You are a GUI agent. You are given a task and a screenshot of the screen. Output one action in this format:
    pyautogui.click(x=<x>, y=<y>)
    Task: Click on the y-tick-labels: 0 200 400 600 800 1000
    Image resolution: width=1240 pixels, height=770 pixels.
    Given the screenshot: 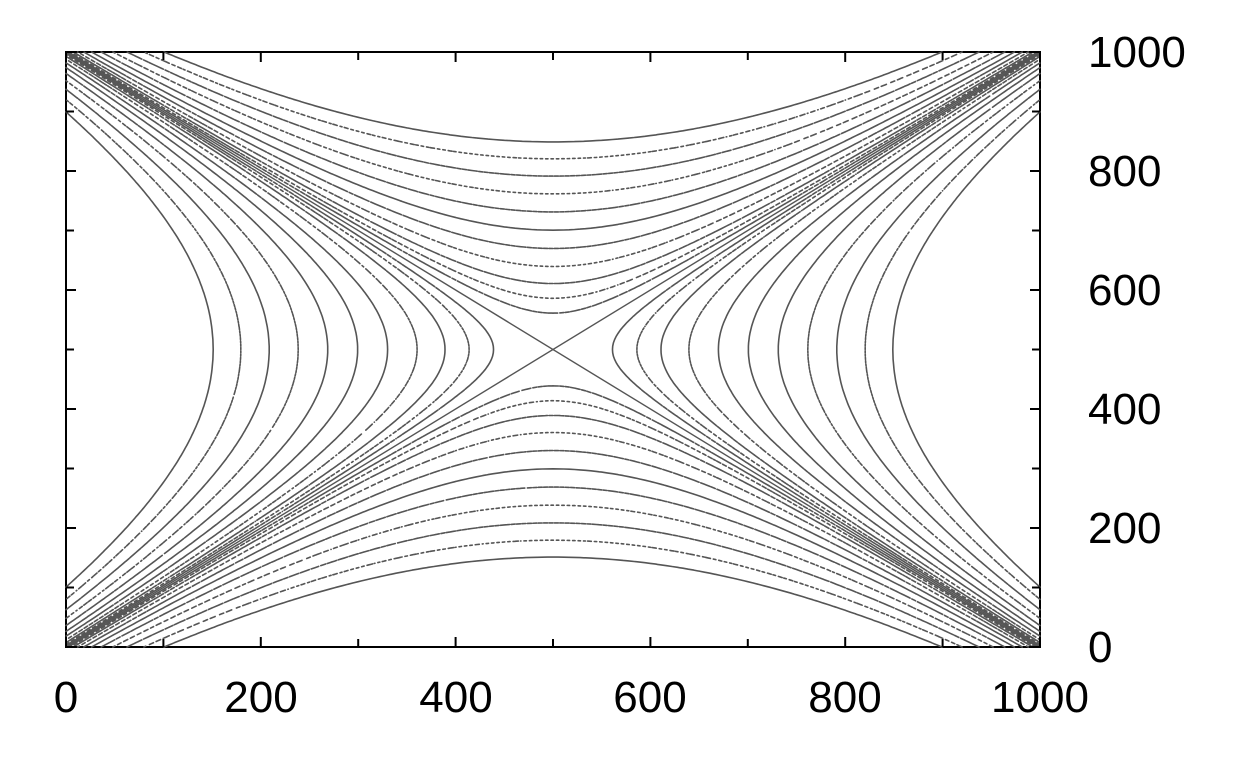 What is the action you would take?
    pyautogui.click(x=1137, y=350)
    